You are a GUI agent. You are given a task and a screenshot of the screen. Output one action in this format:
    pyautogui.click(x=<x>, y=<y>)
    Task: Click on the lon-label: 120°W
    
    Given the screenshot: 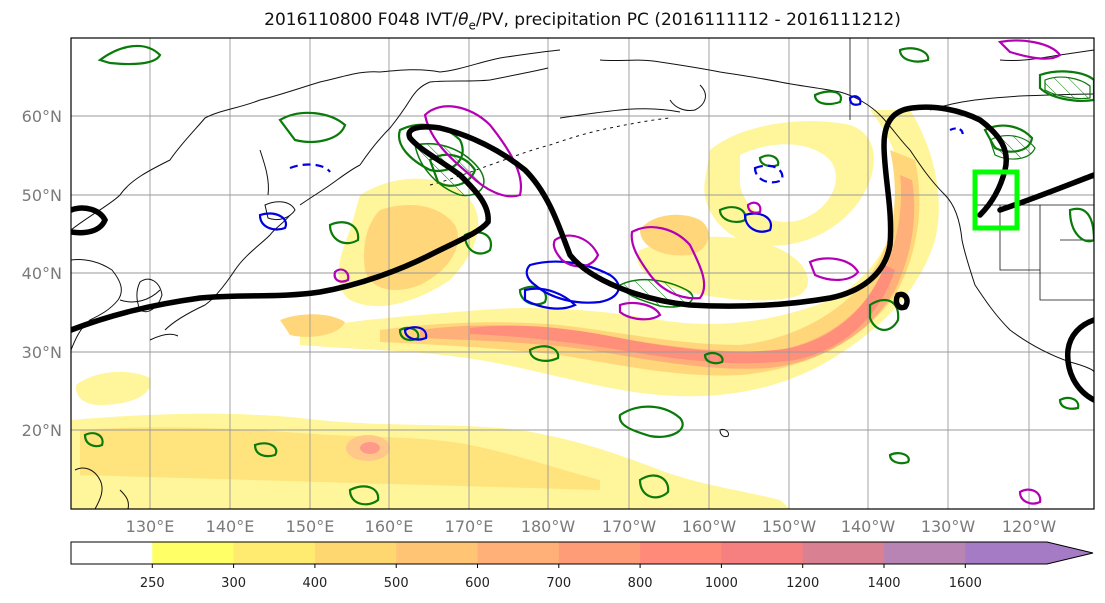 What is the action you would take?
    pyautogui.click(x=1029, y=526)
    